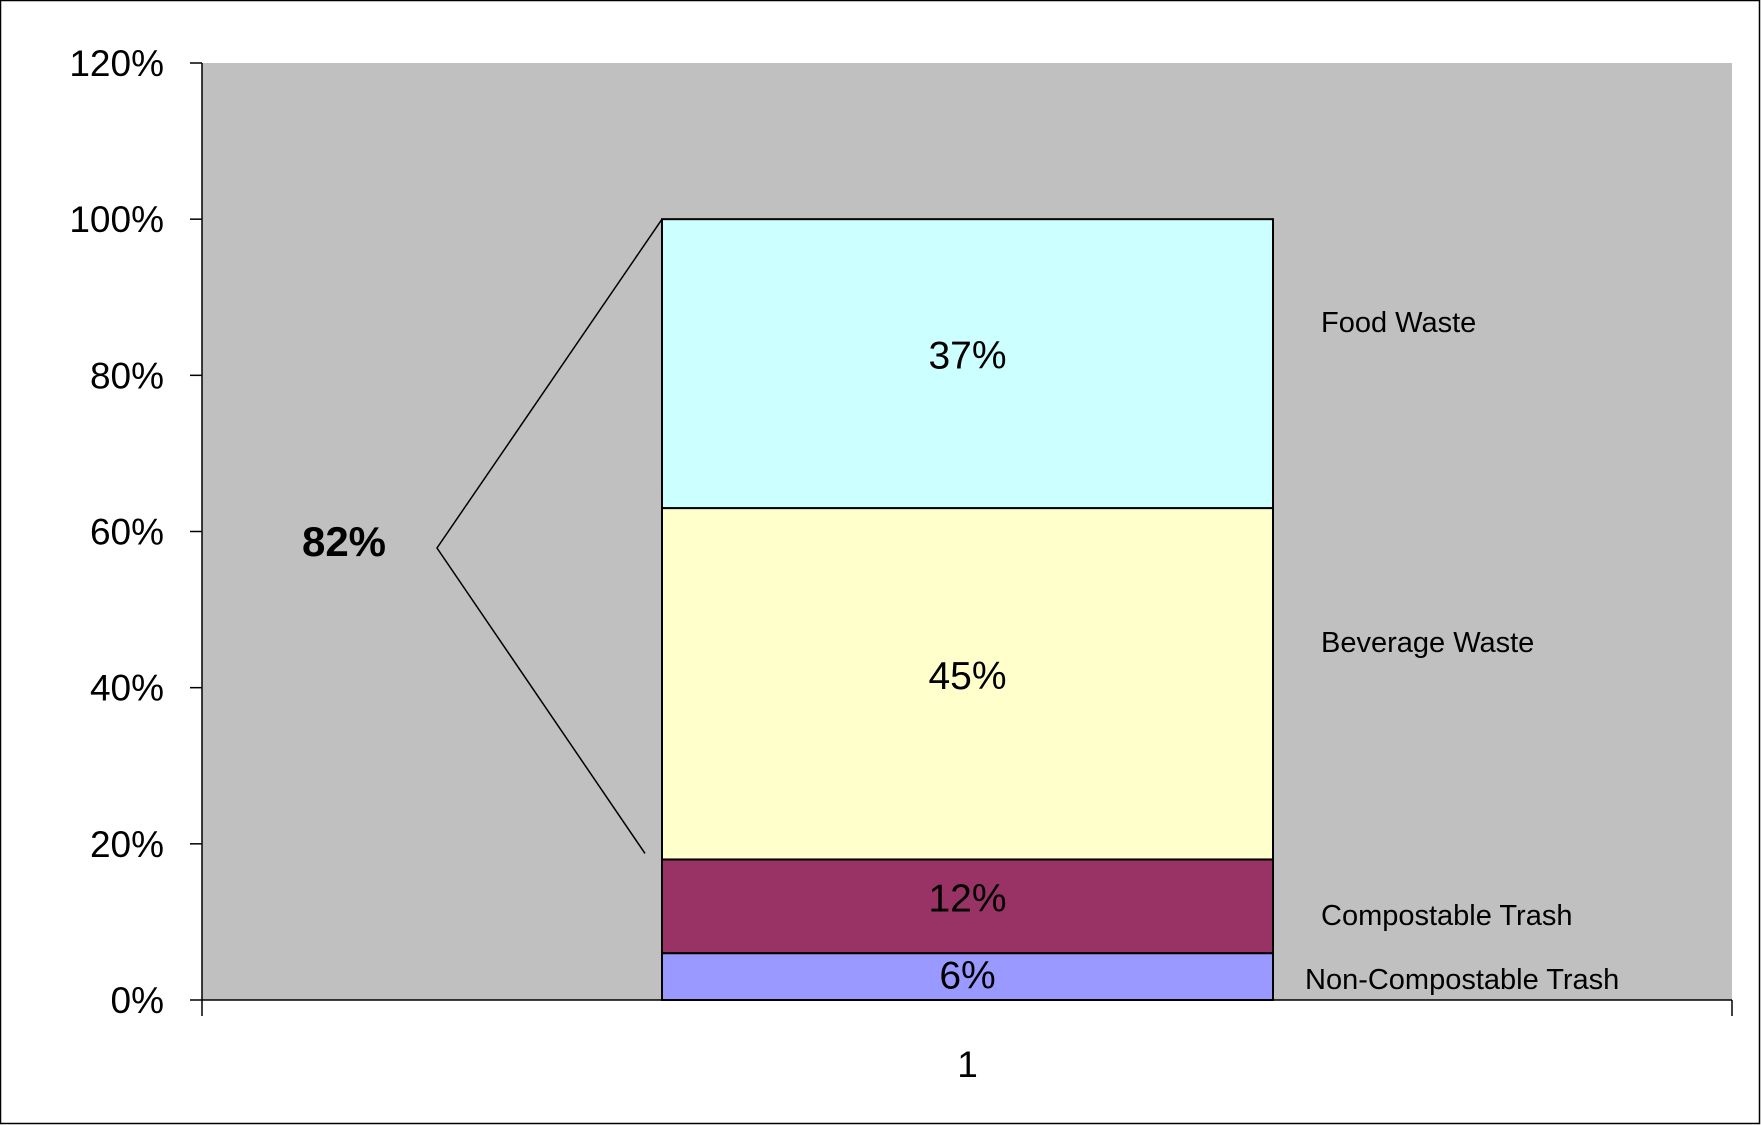  Describe the element at coordinates (967, 356) in the screenshot. I see `segment-value-label: 37%` at that location.